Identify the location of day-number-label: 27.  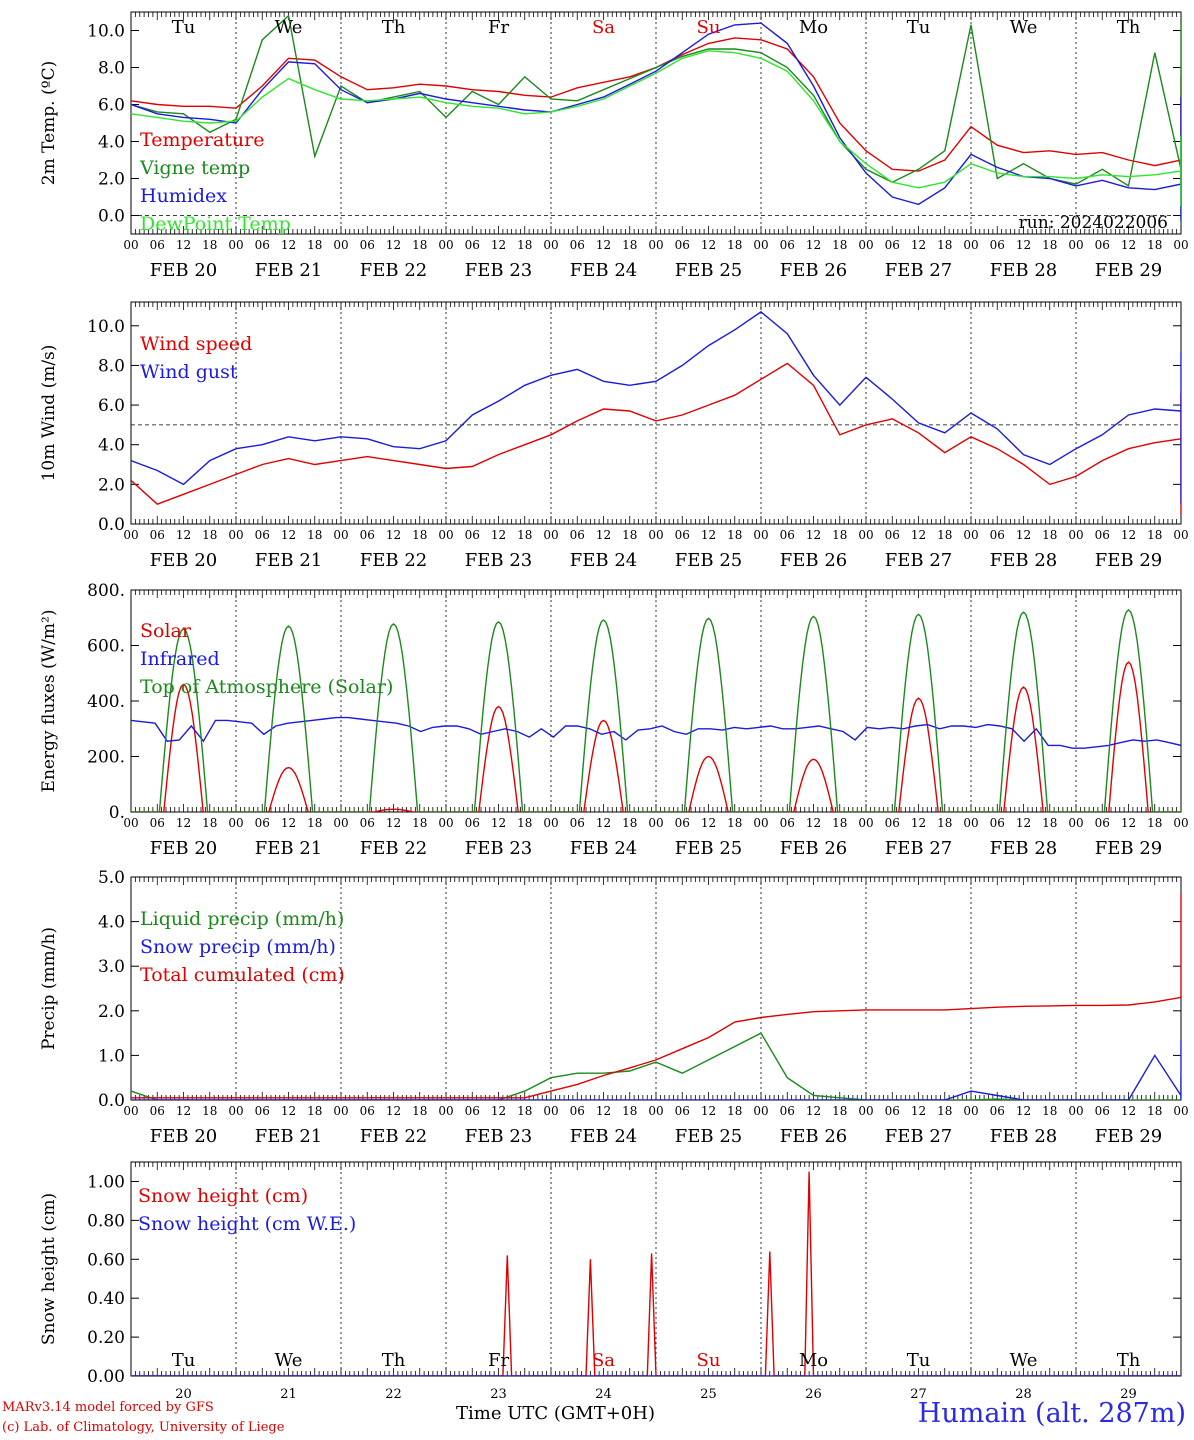
(918, 1394).